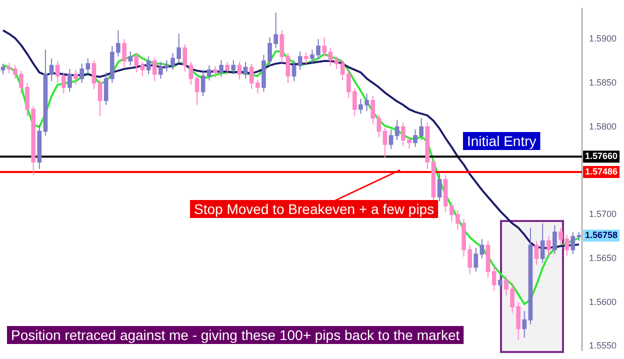  Describe the element at coordinates (603, 82) in the screenshot. I see `y-tick-label: 1.5850` at that location.